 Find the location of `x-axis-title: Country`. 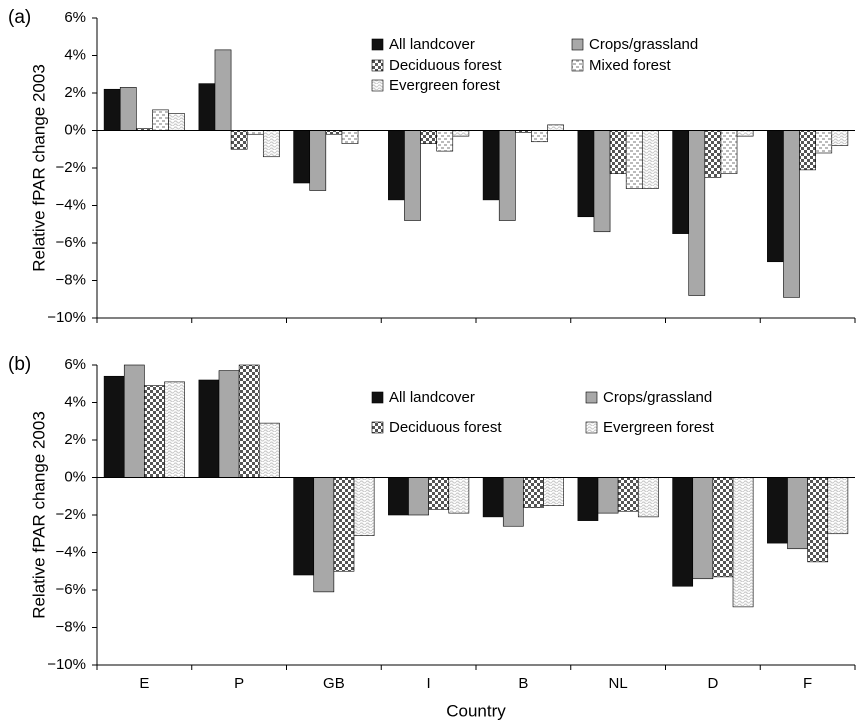

x-axis-title: Country is located at coordinates (476, 710).